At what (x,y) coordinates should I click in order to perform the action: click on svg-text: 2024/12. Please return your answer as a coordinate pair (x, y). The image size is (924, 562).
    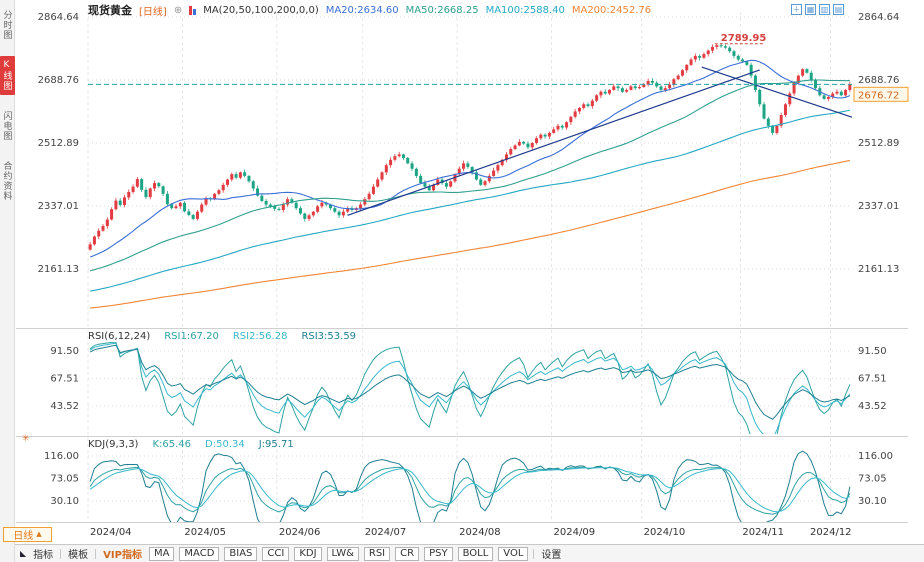
    Looking at the image, I should click on (831, 532).